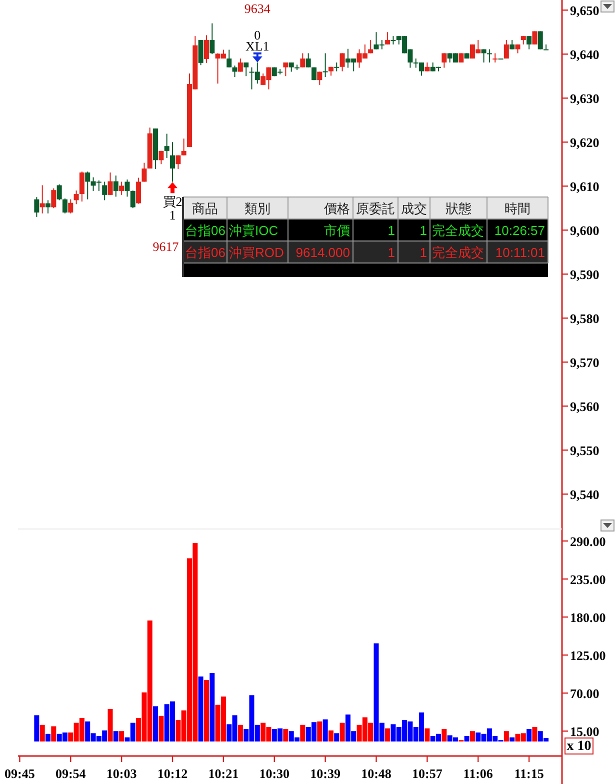 This screenshot has width=616, height=784. What do you see at coordinates (257, 34) in the screenshot?
I see `annotation: 0` at bounding box center [257, 34].